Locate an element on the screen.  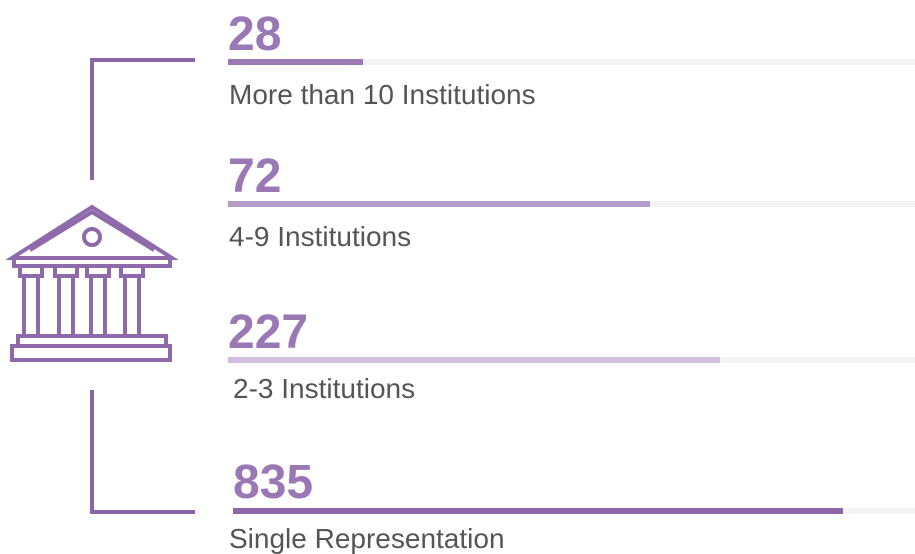
row: 28 More than 10 Institutions is located at coordinates (571, 59).